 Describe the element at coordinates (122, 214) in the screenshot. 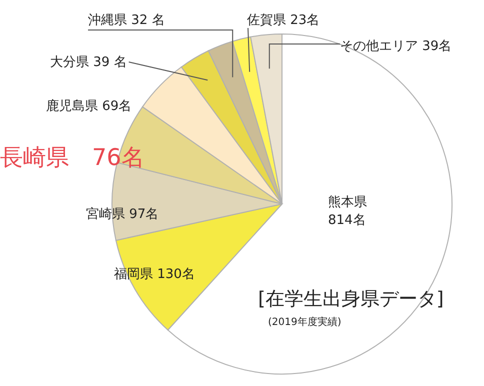

I see `slice-label: 宮崎県 97名` at that location.